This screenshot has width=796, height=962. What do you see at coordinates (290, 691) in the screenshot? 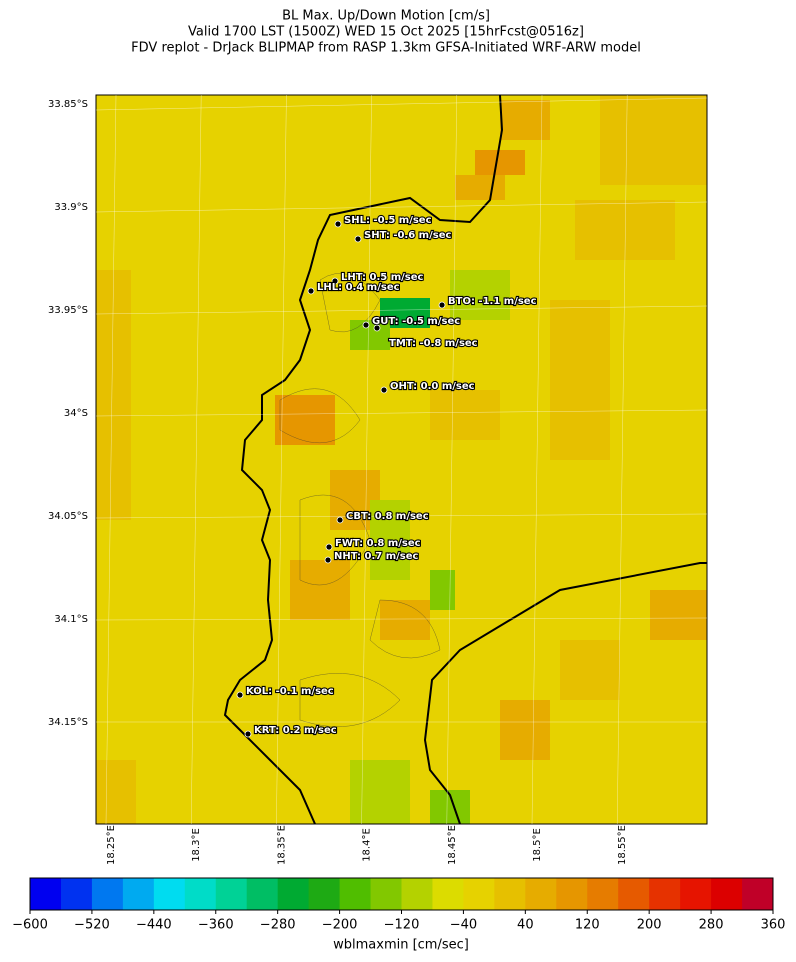
I see `station-label: KOL: -0.1 m/sec` at bounding box center [290, 691].